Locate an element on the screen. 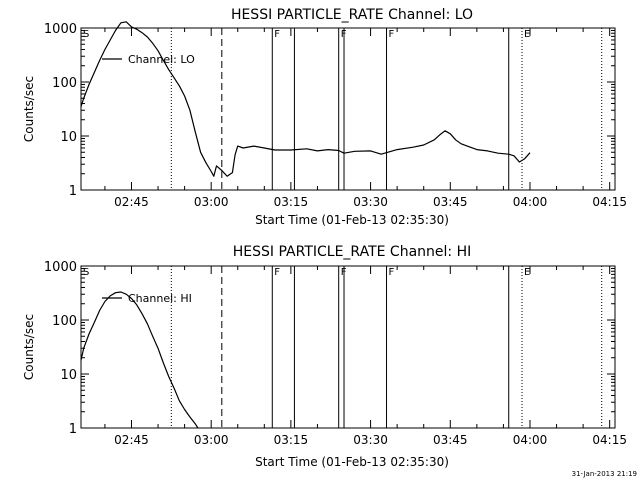 The height and width of the screenshot is (480, 640). plot-timestamp: 31-Jan-2013 21:19 is located at coordinates (604, 474).